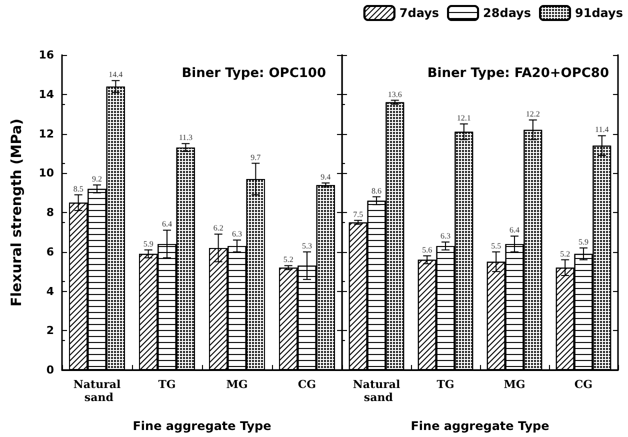  I want to click on y-tick-label: 8, so click(50, 212).